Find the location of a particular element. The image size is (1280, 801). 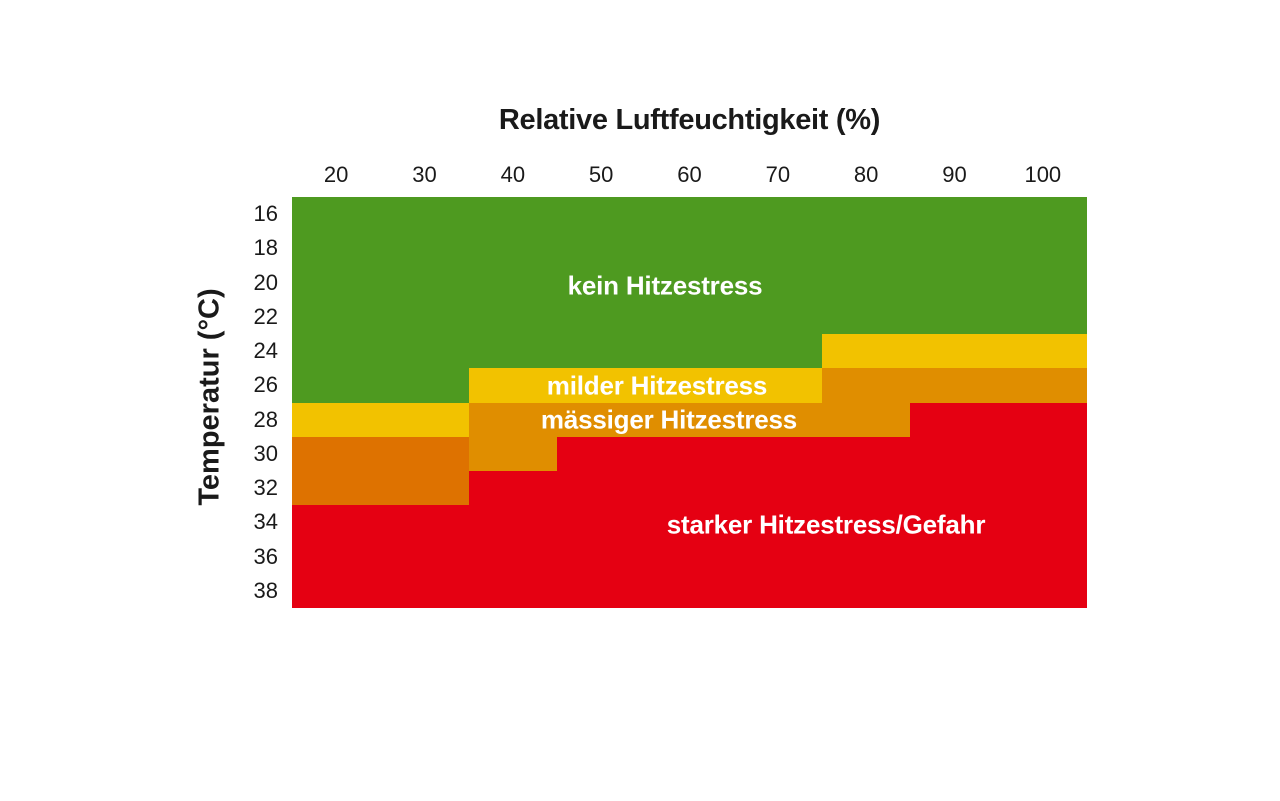

x-axis-title: Relative Luftfeuchtigkeit (%) is located at coordinates (689, 120).